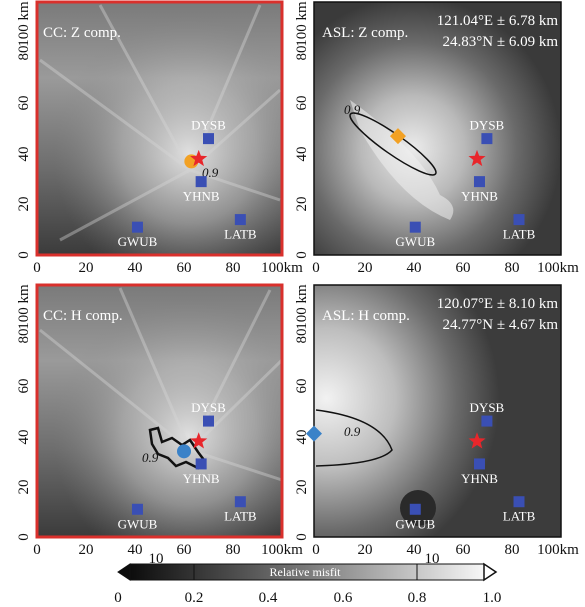  I want to click on asl-z-x-ticks: 0 20 40 60 80 100km, so click(445, 268).